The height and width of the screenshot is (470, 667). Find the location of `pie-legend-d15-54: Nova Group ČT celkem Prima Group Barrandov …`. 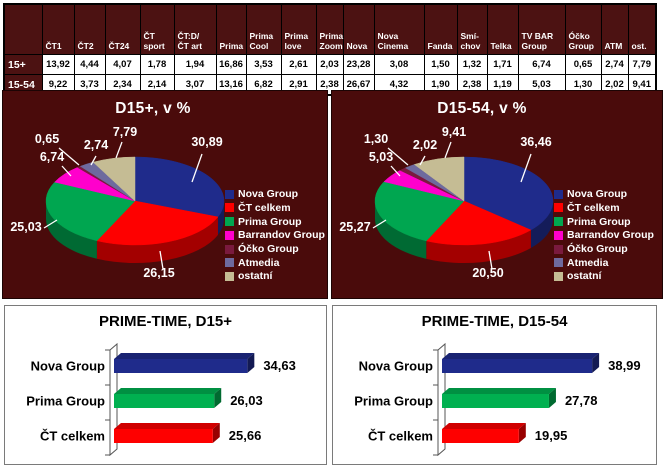

pie-legend-d15-54: Nova Group ČT celkem Prima Group Barrandov … is located at coordinates (604, 236).